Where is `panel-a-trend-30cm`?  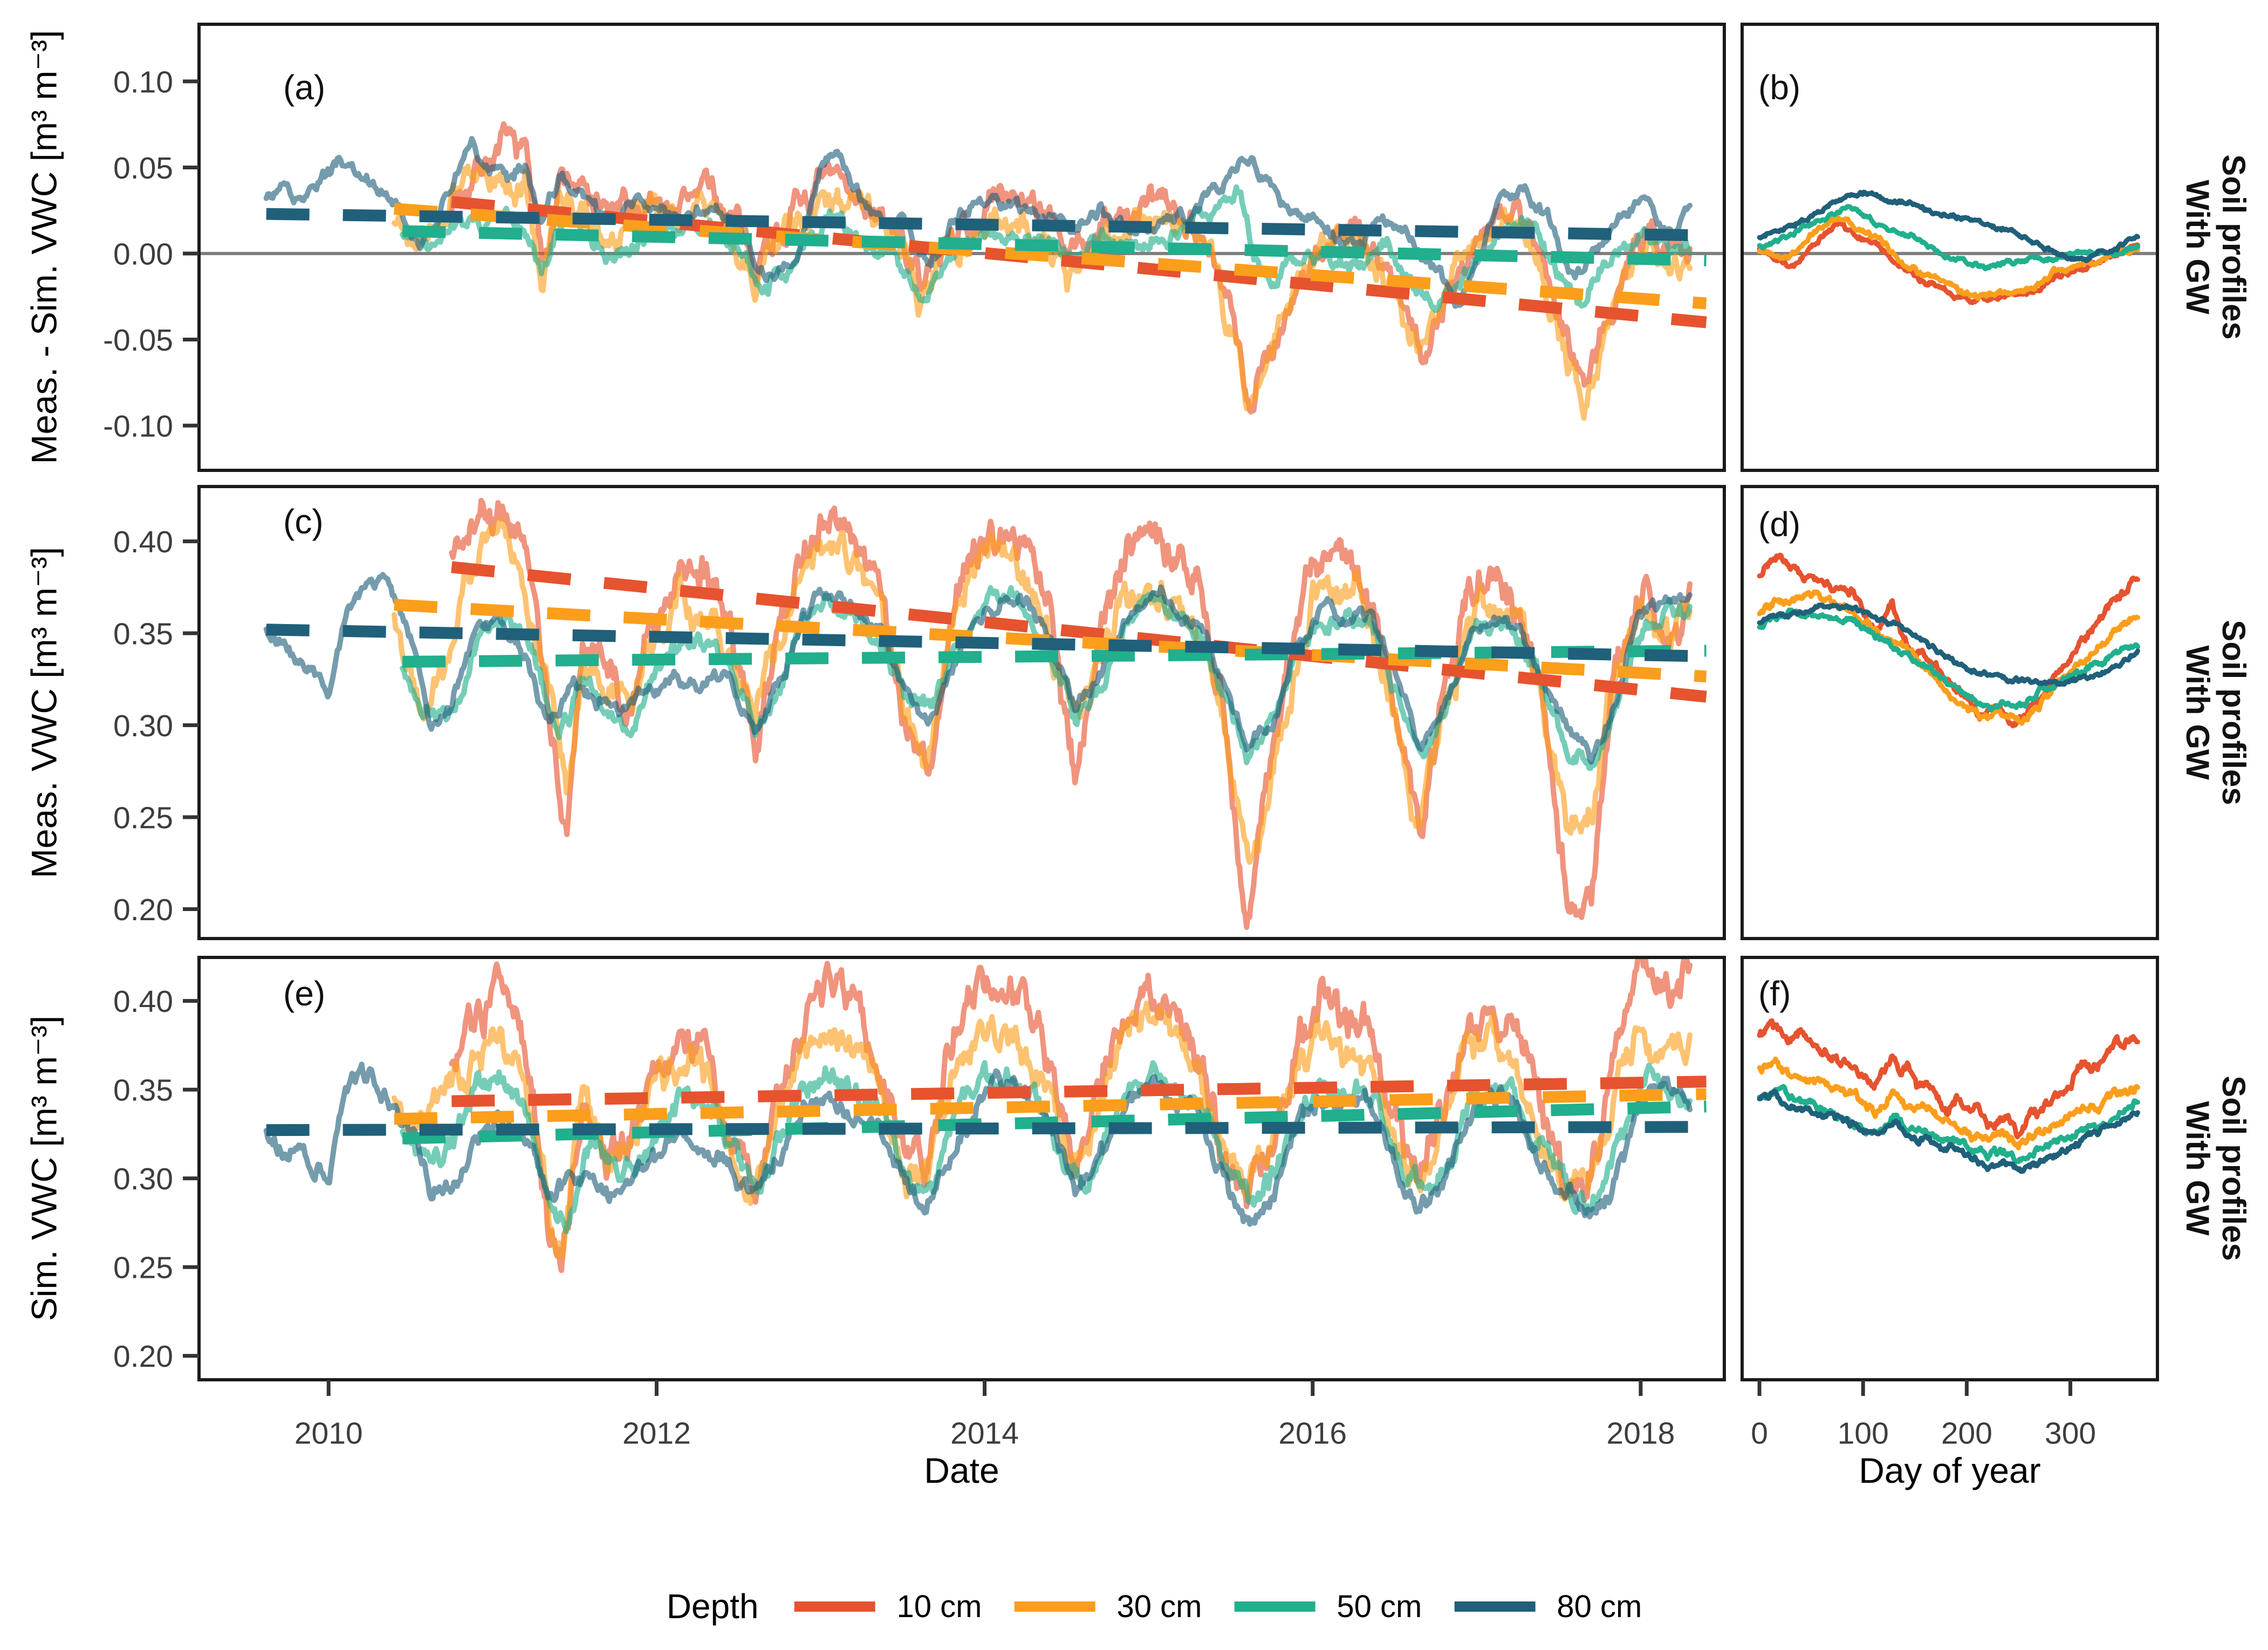 panel-a-trend-30cm is located at coordinates (1050, 256).